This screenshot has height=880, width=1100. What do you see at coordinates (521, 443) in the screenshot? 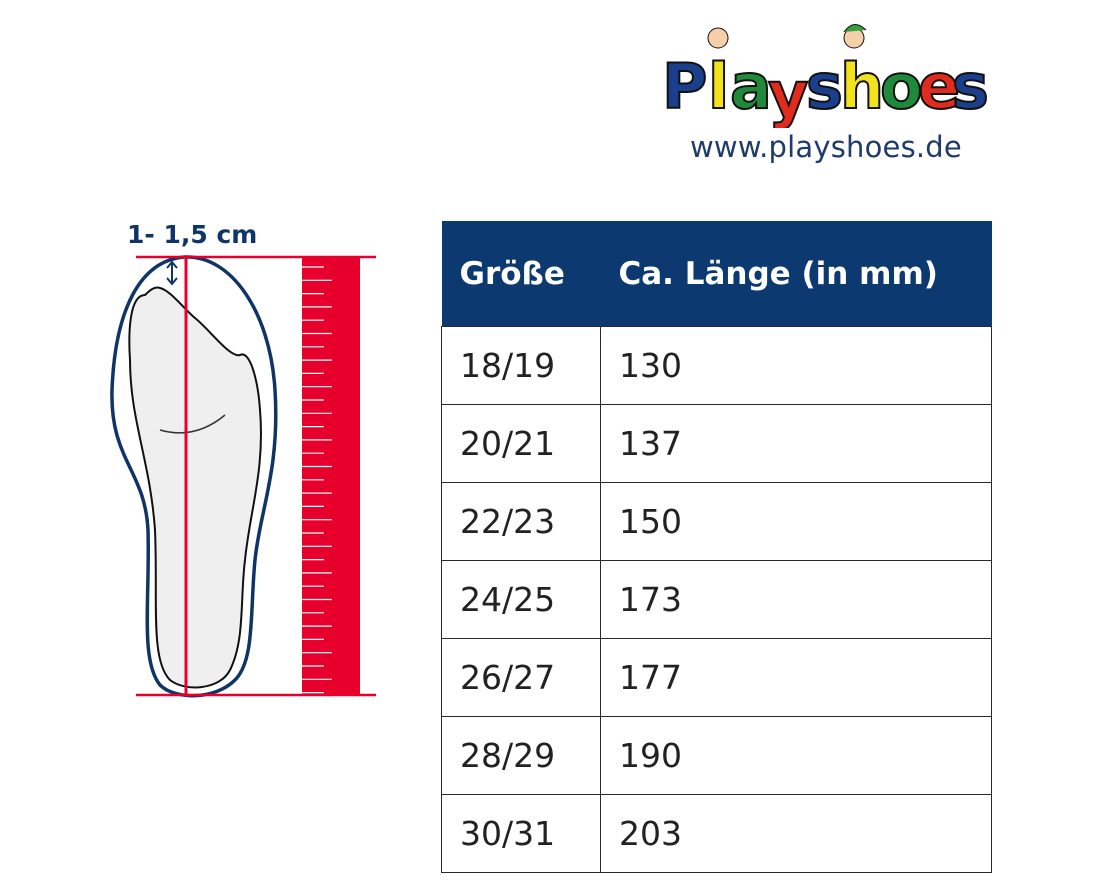
I see `size-cell: 20/21` at bounding box center [521, 443].